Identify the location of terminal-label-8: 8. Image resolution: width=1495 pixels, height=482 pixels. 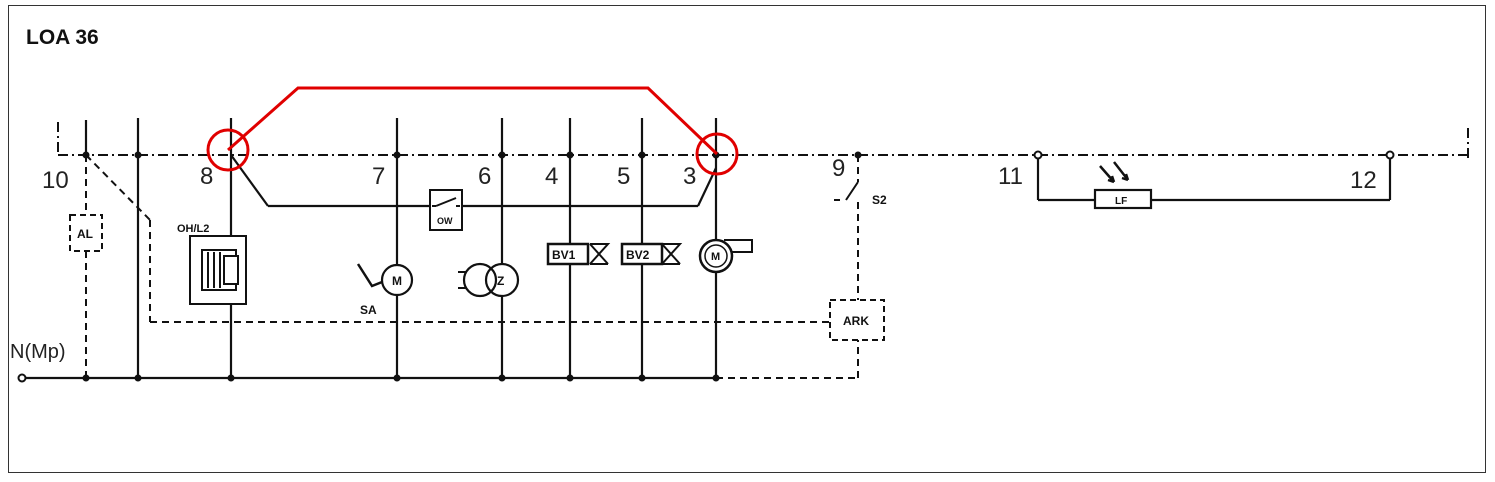
(206, 176).